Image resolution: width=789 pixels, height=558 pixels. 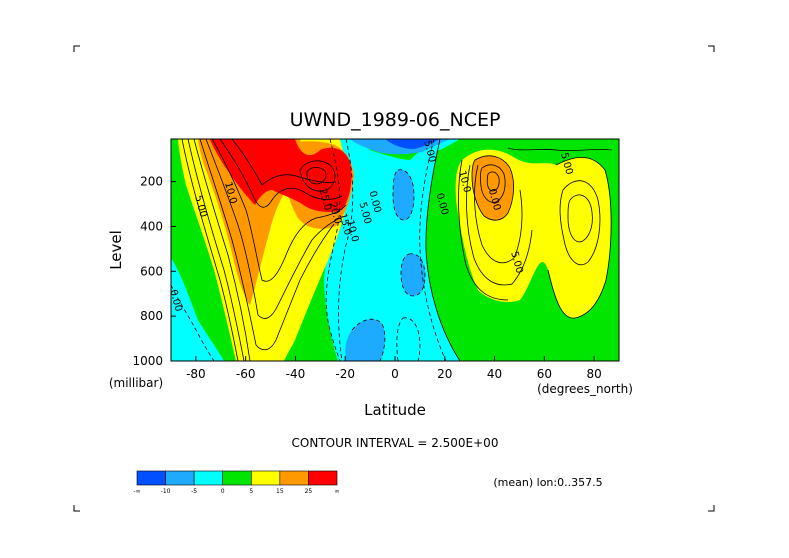 I want to click on y-tick-label: 200, so click(x=151, y=182).